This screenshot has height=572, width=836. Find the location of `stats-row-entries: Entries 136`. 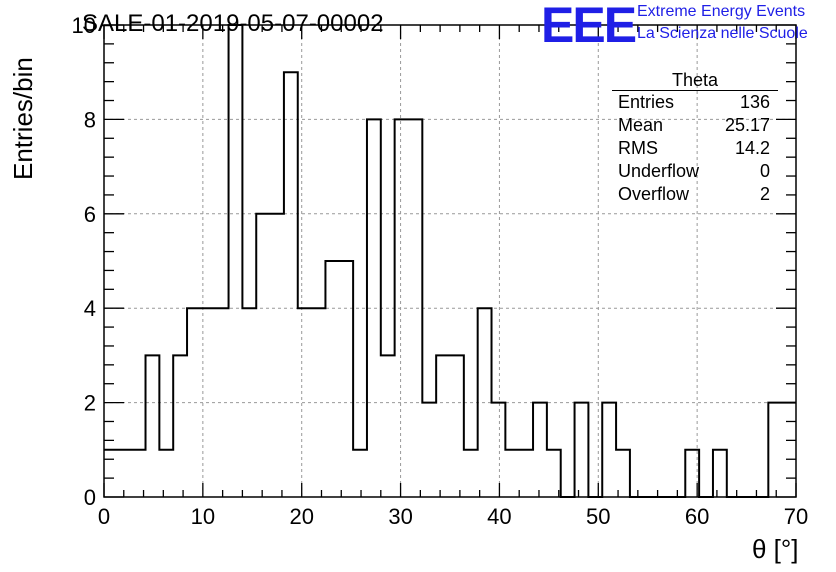

stats-row-entries: Entries 136 is located at coordinates (695, 102).